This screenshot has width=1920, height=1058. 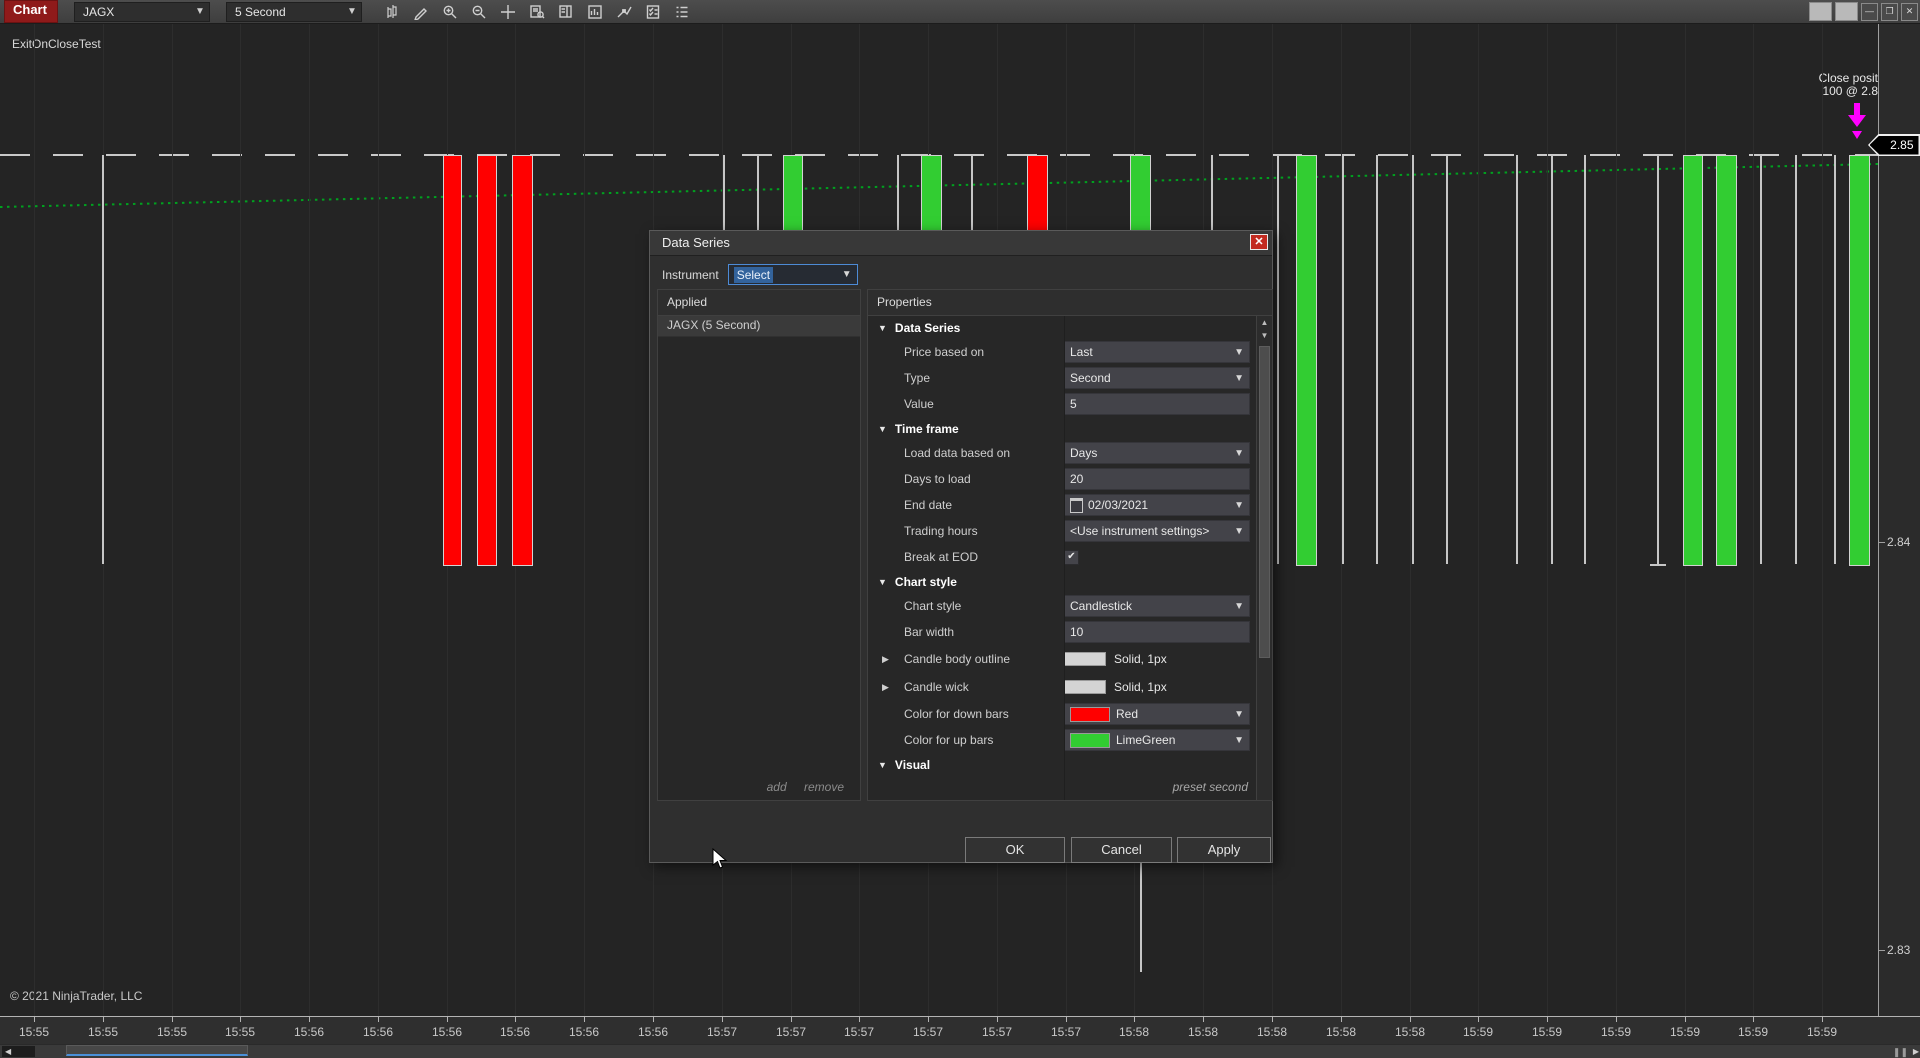 I want to click on color-for-down-bars-dropdown: Red ▼, so click(x=1157, y=714).